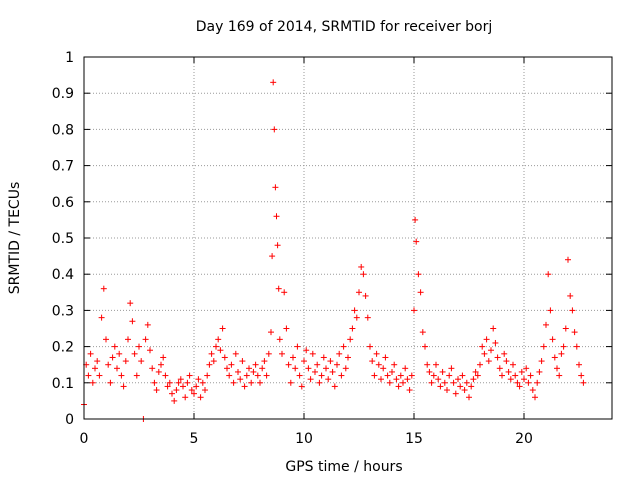  What do you see at coordinates (343, 467) in the screenshot?
I see `x-axis-label: GPS time / hours` at bounding box center [343, 467].